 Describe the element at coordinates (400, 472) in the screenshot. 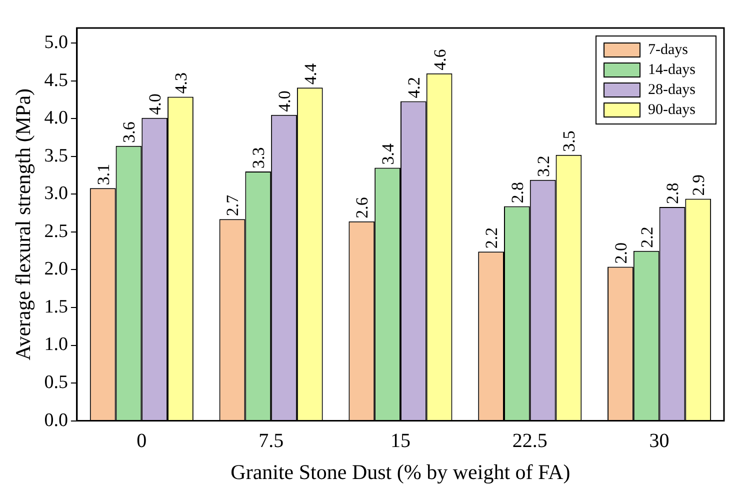

I see `x-axis-title: Granite Stone Dust (% by weight of FA)` at that location.